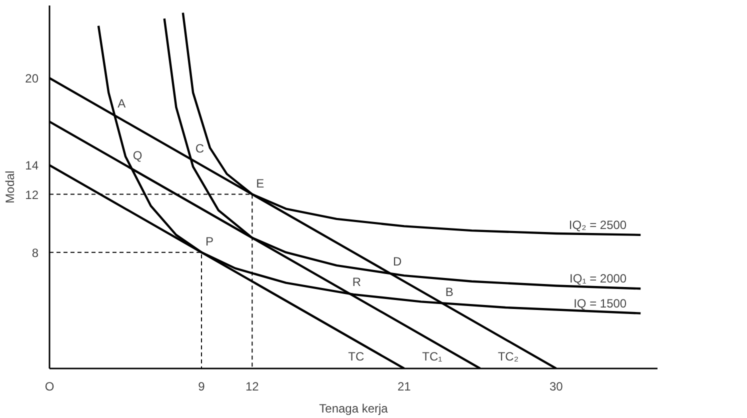  What do you see at coordinates (556, 387) in the screenshot?
I see `x-tick-label: 30` at bounding box center [556, 387].